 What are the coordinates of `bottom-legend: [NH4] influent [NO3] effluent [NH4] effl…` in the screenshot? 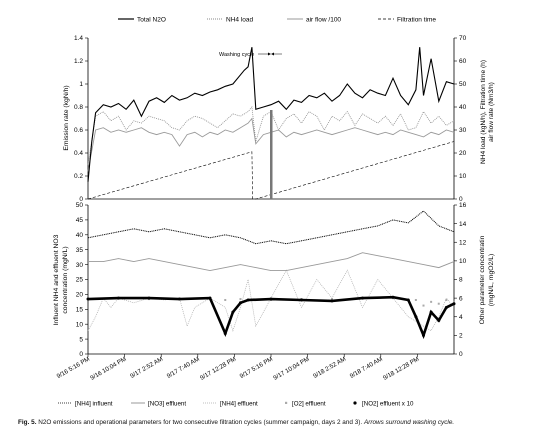 It's located at (236, 404).